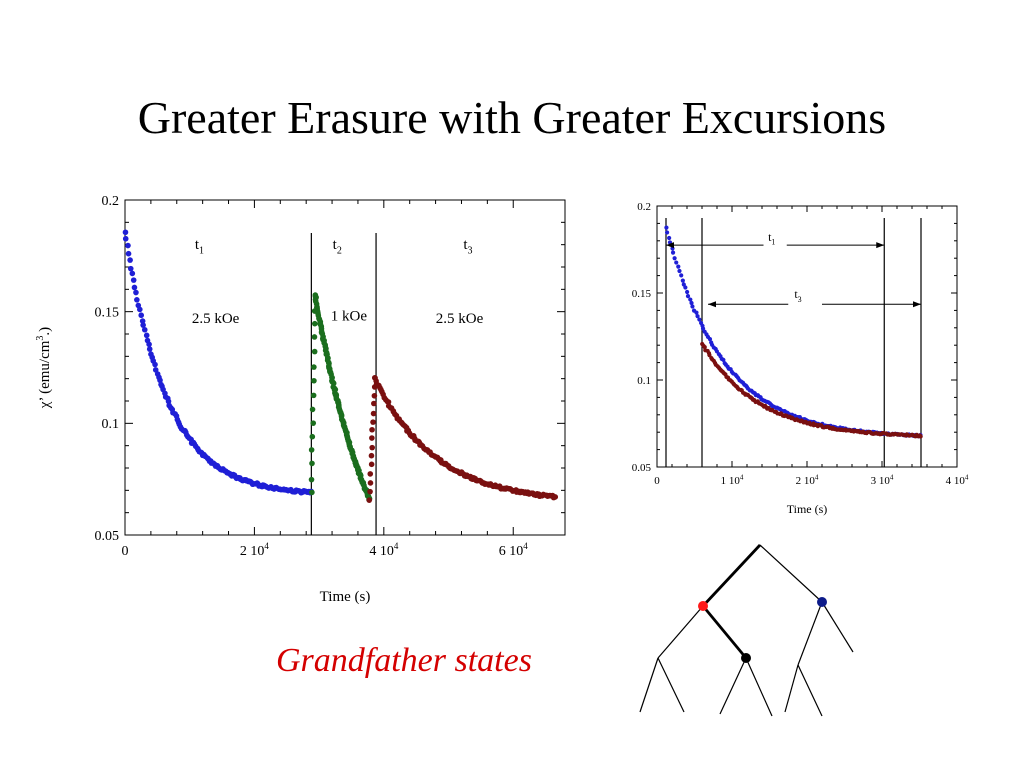 This screenshot has height=768, width=1024. I want to click on series-darkred, so click(811, 390).